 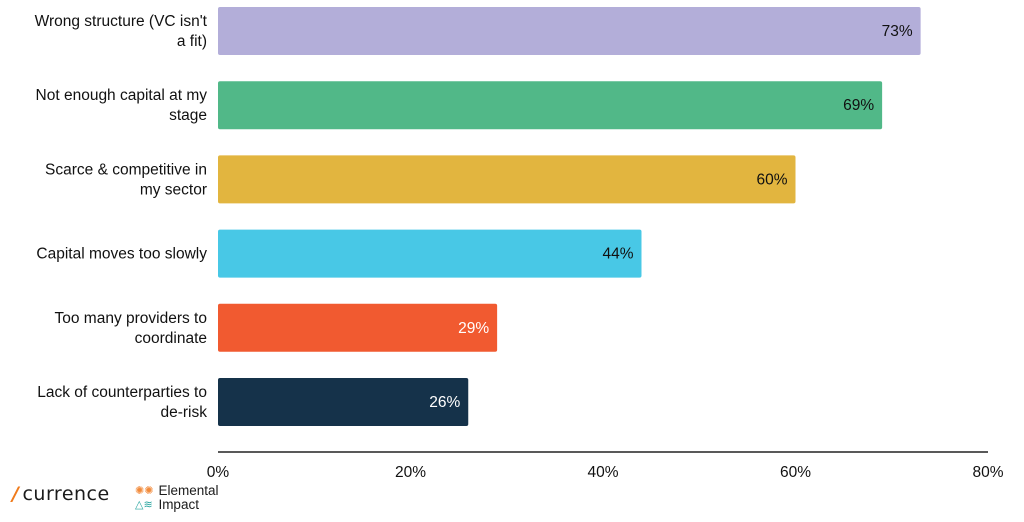 What do you see at coordinates (795, 472) in the screenshot?
I see `x-tick-label: 60%` at bounding box center [795, 472].